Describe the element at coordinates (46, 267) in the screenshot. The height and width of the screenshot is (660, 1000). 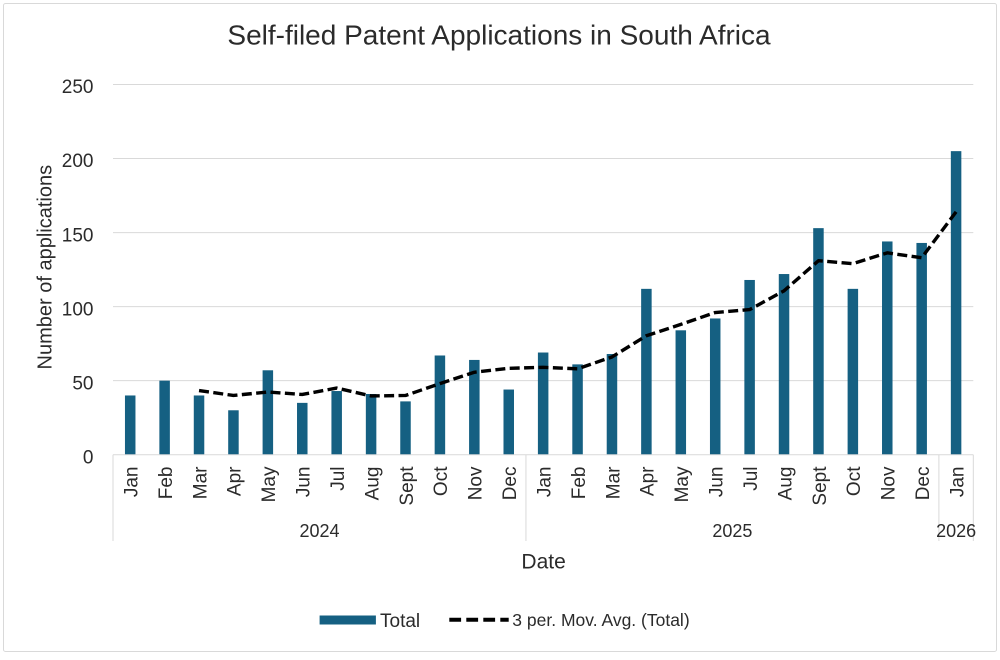
I see `svg-text: Number of applications` at that location.